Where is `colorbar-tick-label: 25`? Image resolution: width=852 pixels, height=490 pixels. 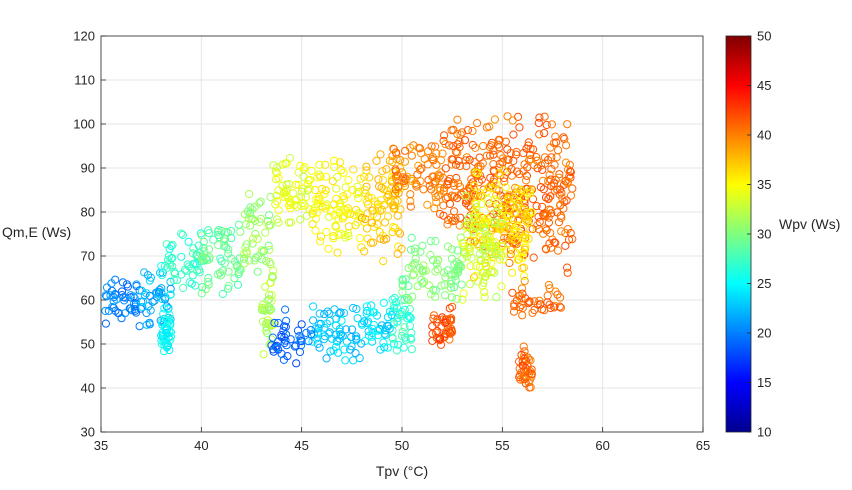 colorbar-tick-label: 25 is located at coordinates (764, 283).